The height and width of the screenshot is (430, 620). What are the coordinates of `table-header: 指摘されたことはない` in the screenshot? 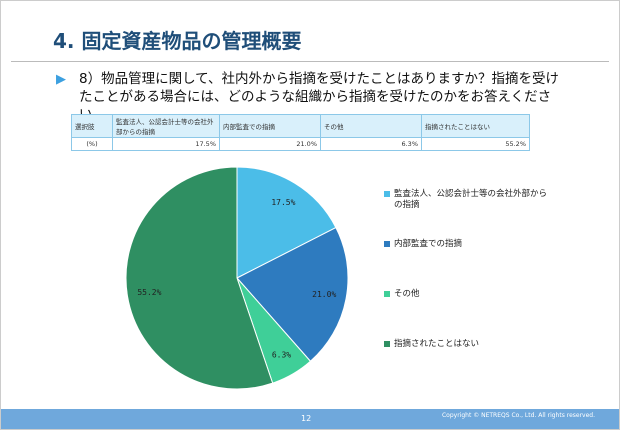 It's located at (475, 126).